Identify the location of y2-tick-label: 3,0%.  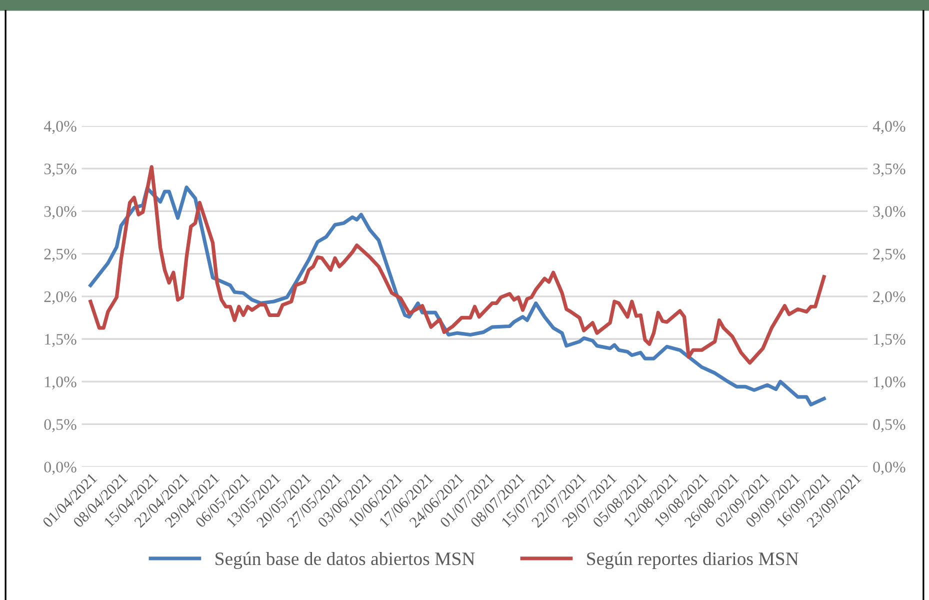
(889, 213).